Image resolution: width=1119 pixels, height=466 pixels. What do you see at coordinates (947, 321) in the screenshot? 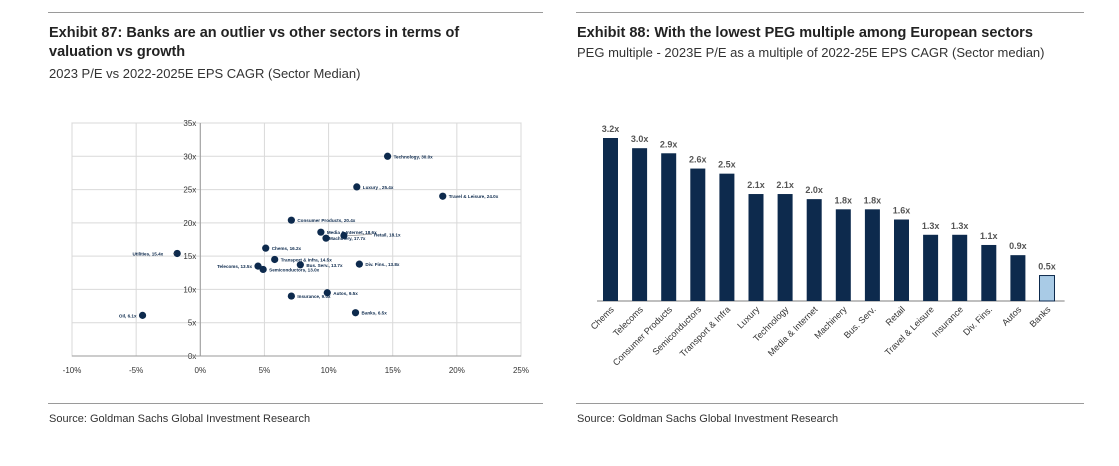
I see `category-label: Insurance` at bounding box center [947, 321].